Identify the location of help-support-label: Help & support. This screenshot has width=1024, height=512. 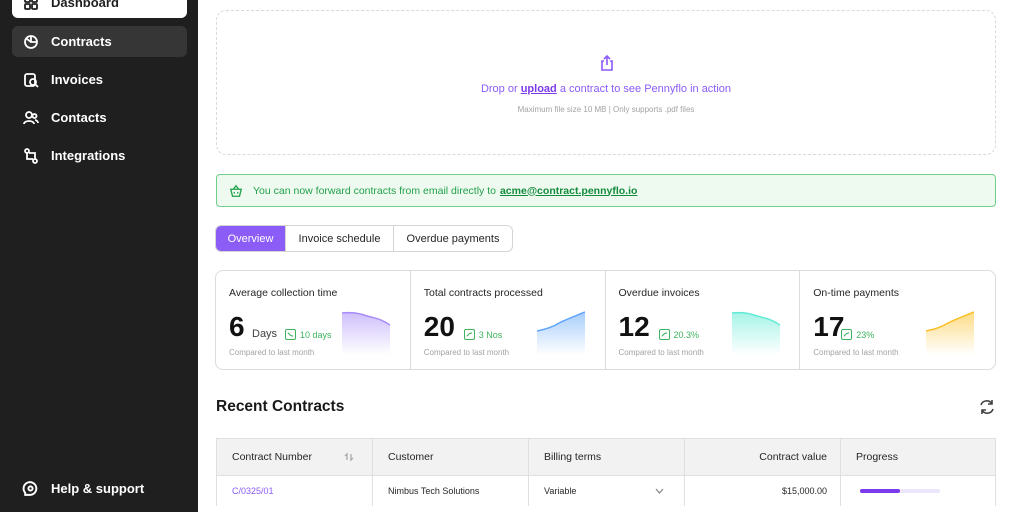
(98, 488).